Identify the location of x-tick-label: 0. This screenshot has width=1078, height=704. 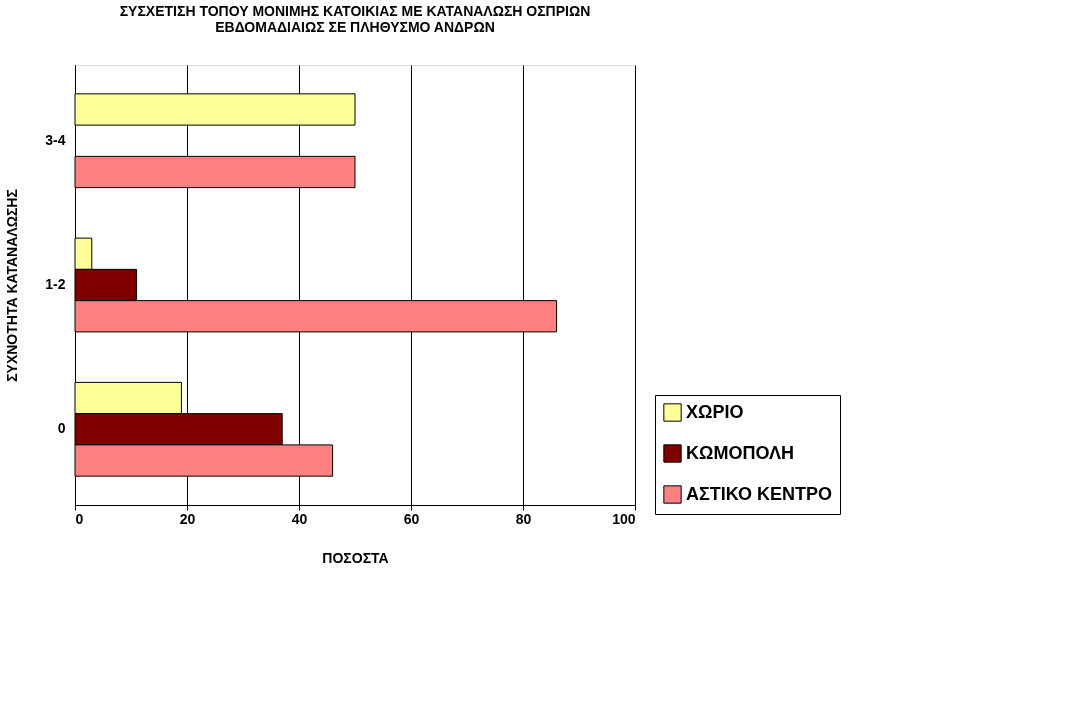
(79, 518).